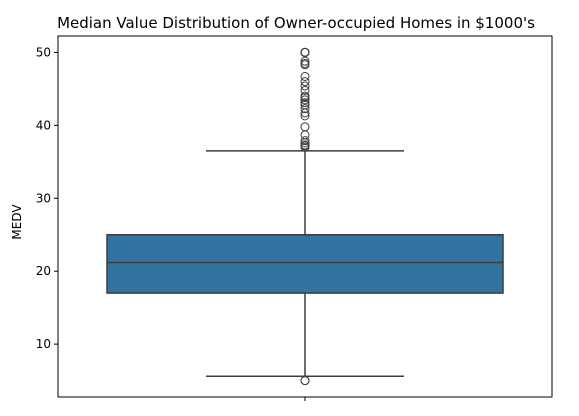  What do you see at coordinates (43, 344) in the screenshot?
I see `y-tick-label: 10` at bounding box center [43, 344].